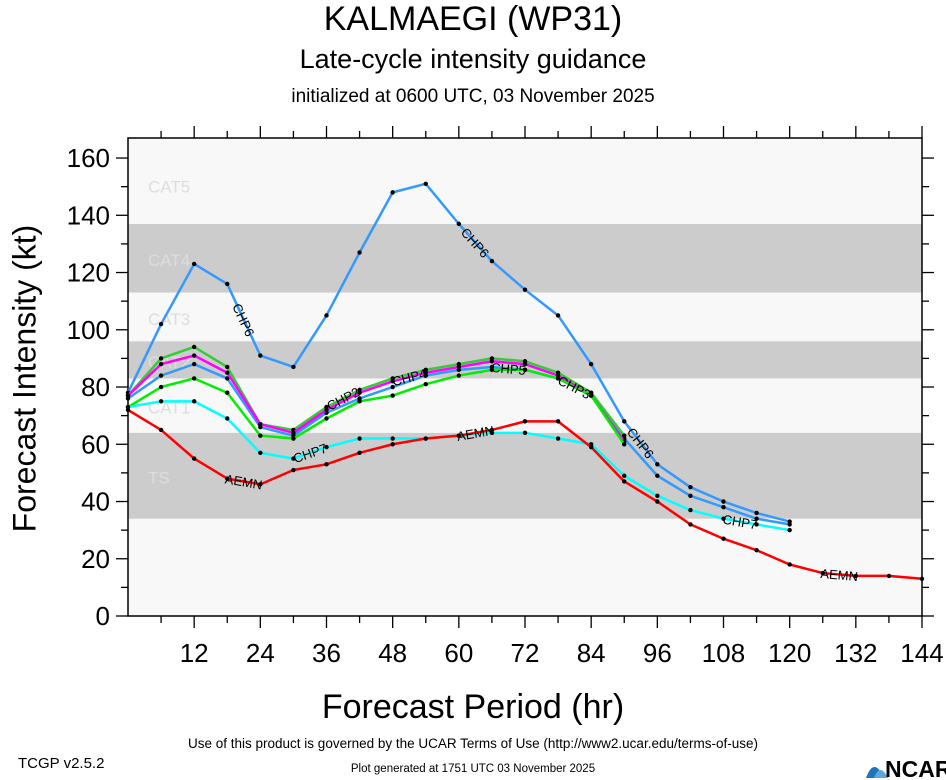 The height and width of the screenshot is (780, 946). What do you see at coordinates (458, 653) in the screenshot?
I see `x-tick-label: 60` at bounding box center [458, 653].